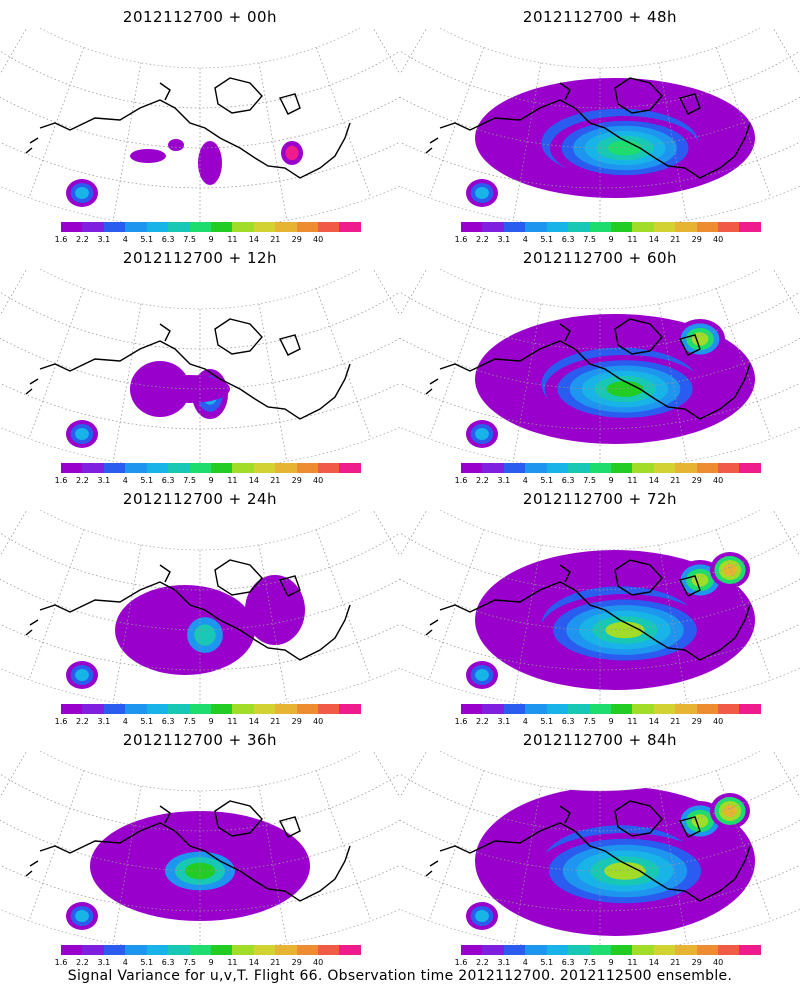 The width and height of the screenshot is (800, 1000). I want to click on colorbar, so click(211, 227).